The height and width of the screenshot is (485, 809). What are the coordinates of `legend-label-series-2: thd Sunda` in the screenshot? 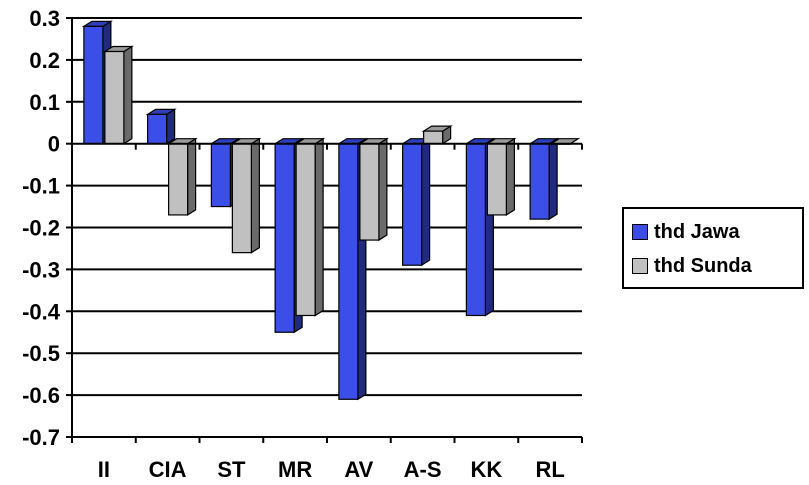 It's located at (703, 265).